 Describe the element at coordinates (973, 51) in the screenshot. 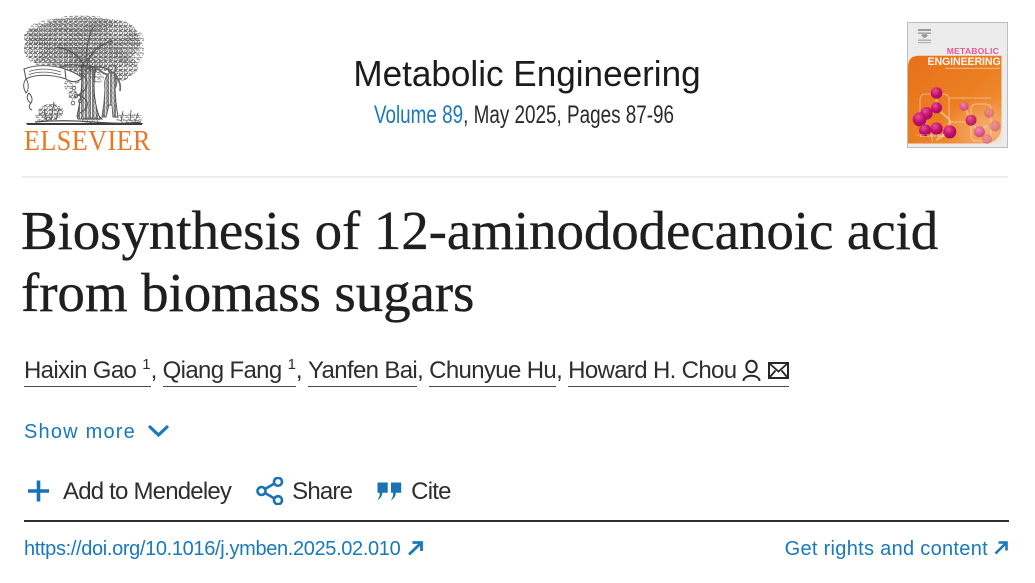

I see `svg-text: METABOLIC` at that location.